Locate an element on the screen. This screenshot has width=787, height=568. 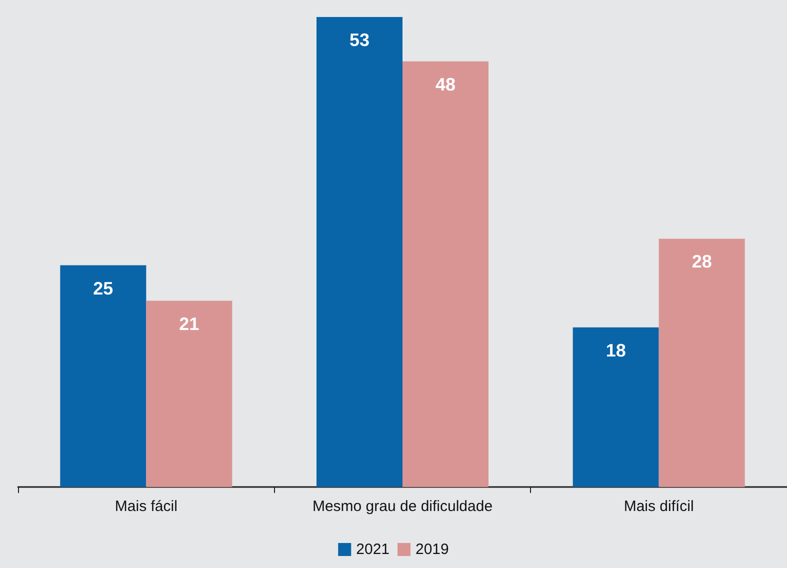
x-tick-label: Mesmo grau de dificuldade is located at coordinates (402, 506).